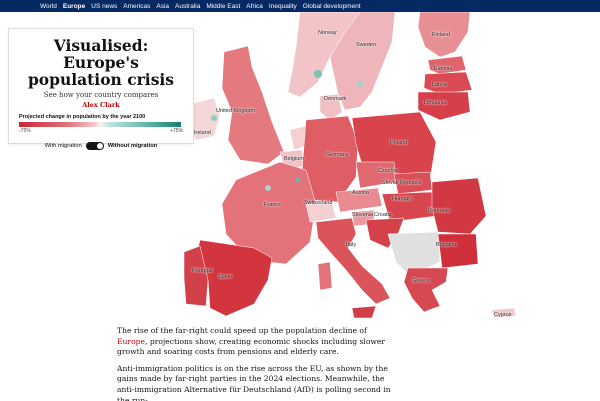 The width and height of the screenshot is (600, 401). What do you see at coordinates (318, 74) in the screenshot?
I see `growth-patch-oslo` at bounding box center [318, 74].